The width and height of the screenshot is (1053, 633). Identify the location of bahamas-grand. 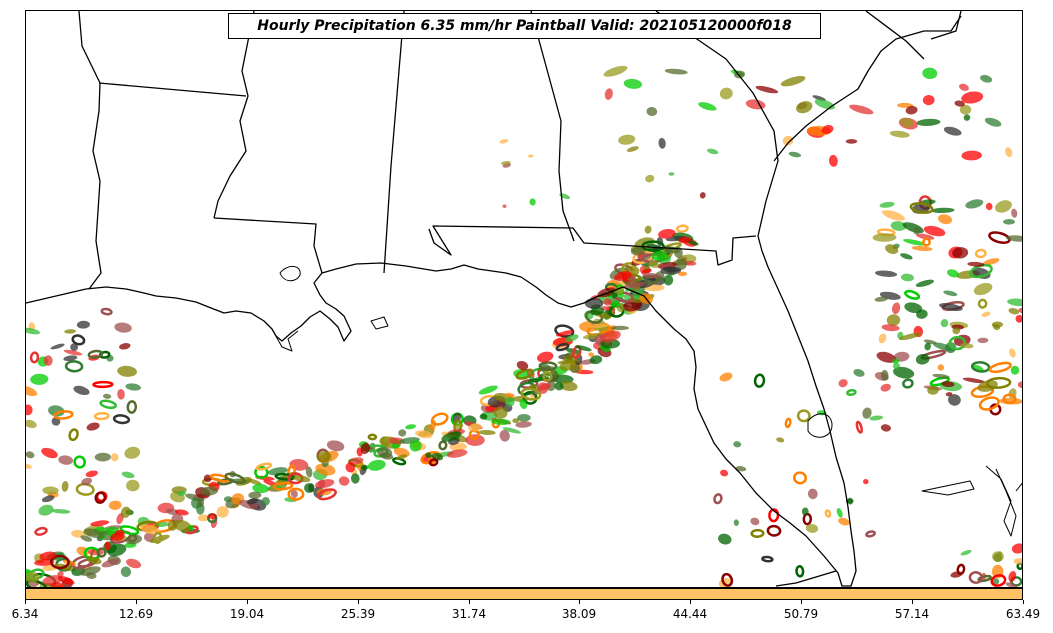
(948, 488).